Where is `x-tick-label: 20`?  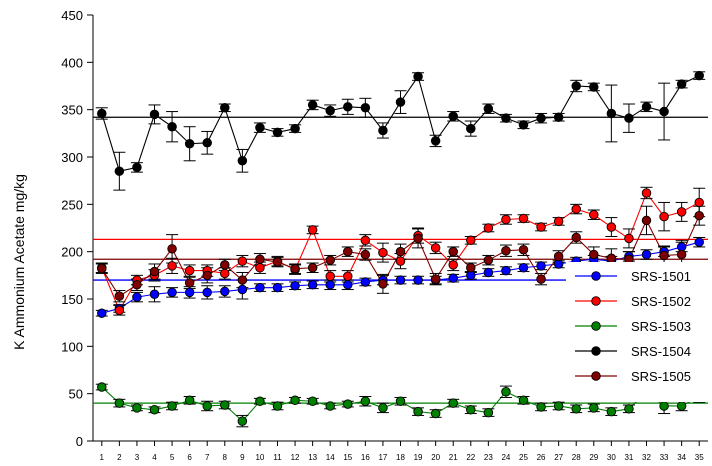
x-tick-label: 20 is located at coordinates (435, 457).